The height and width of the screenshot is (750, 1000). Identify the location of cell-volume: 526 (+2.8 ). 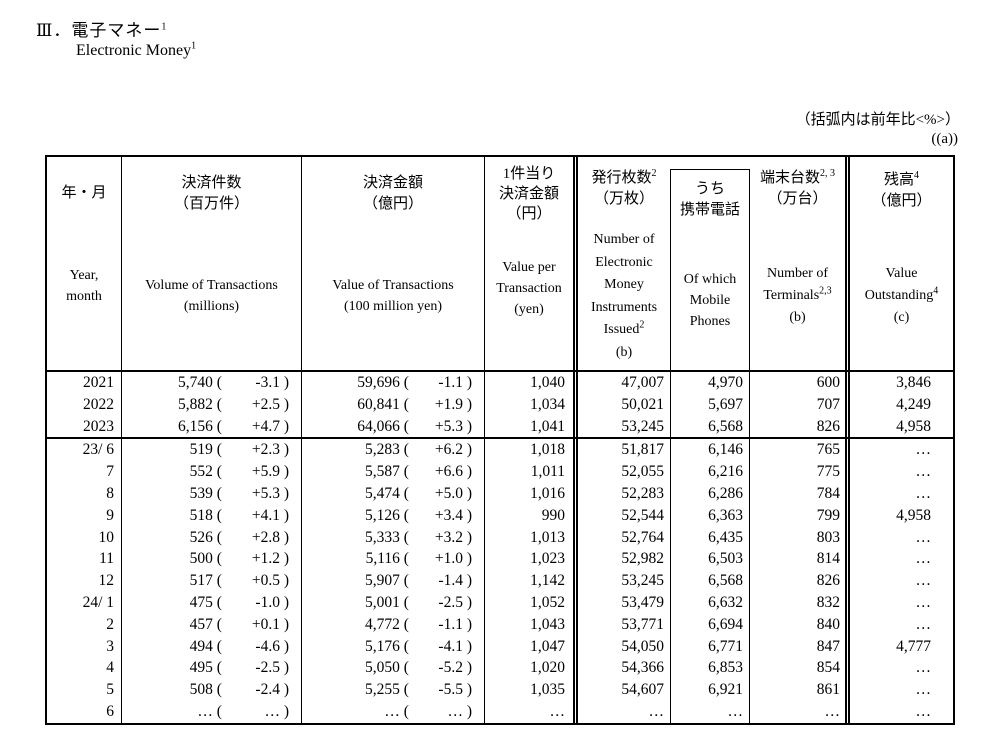
(212, 537).